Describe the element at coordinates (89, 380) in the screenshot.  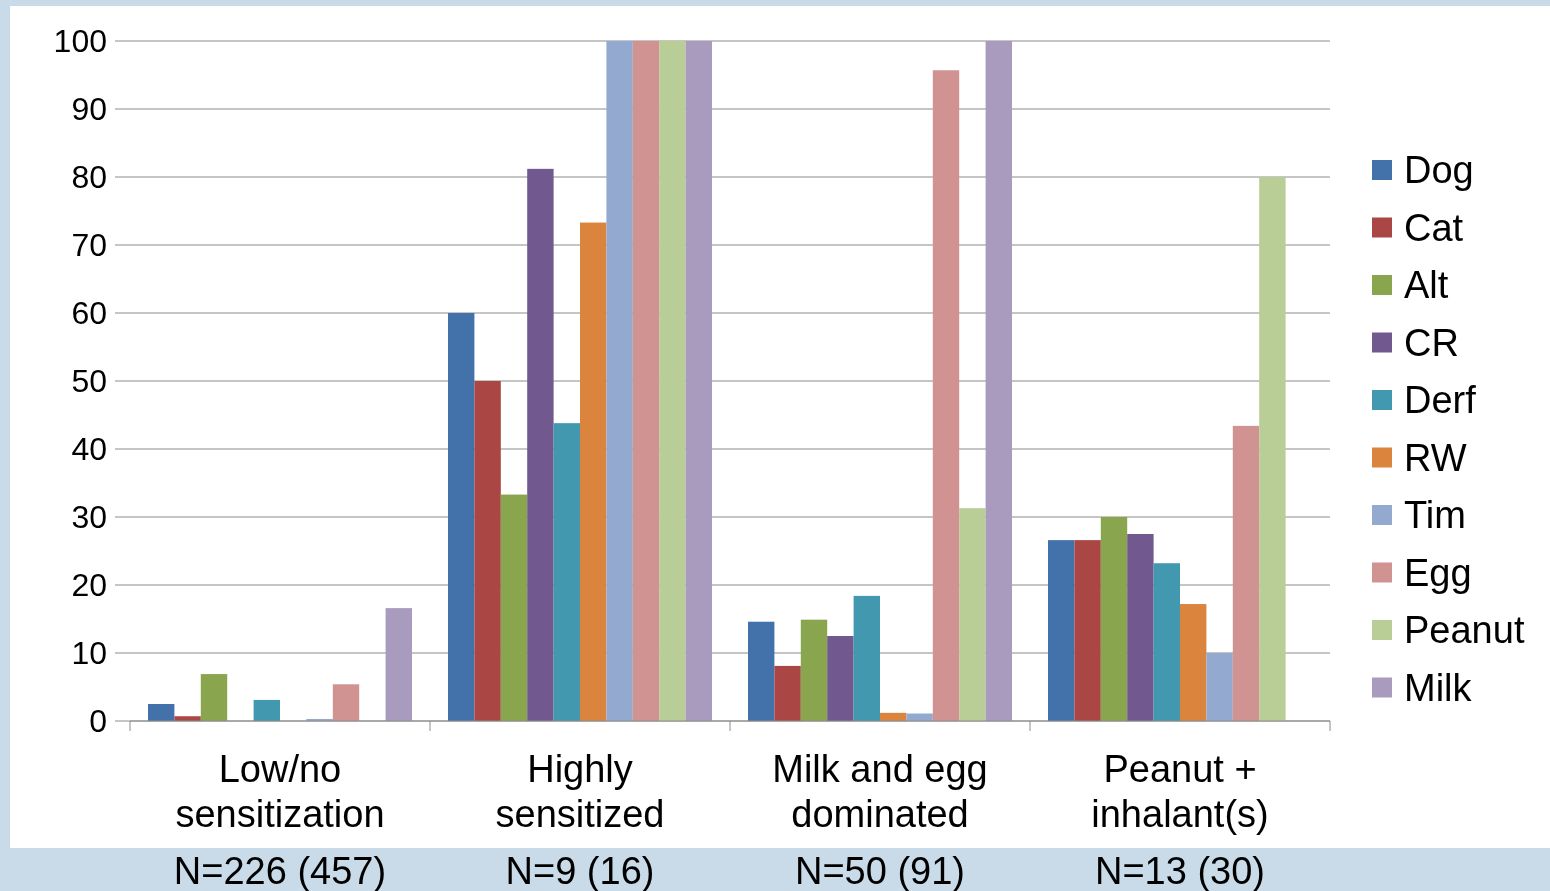
I see `y-tick-label: 50` at that location.